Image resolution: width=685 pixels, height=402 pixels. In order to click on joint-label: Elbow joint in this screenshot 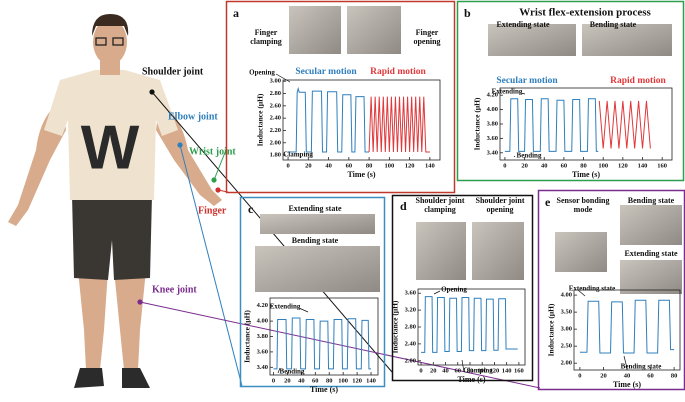, I will do `click(193, 116)`.